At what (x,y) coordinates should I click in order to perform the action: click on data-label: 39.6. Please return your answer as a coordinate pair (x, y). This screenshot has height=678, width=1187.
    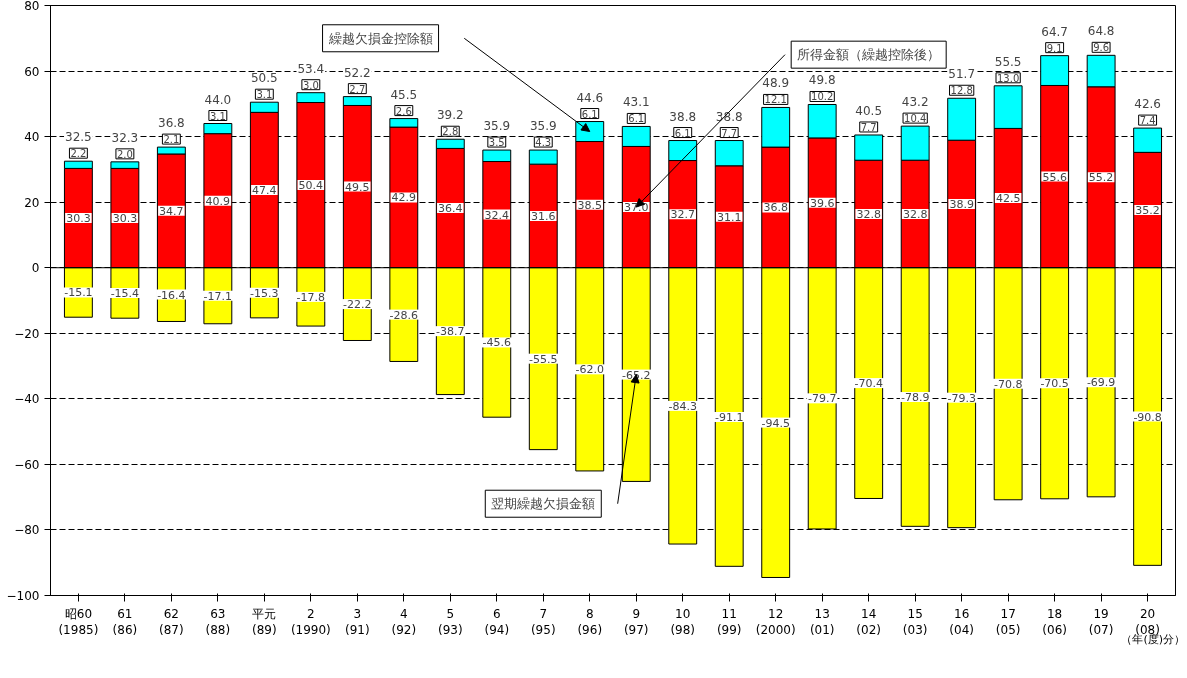
    Looking at the image, I should click on (822, 203).